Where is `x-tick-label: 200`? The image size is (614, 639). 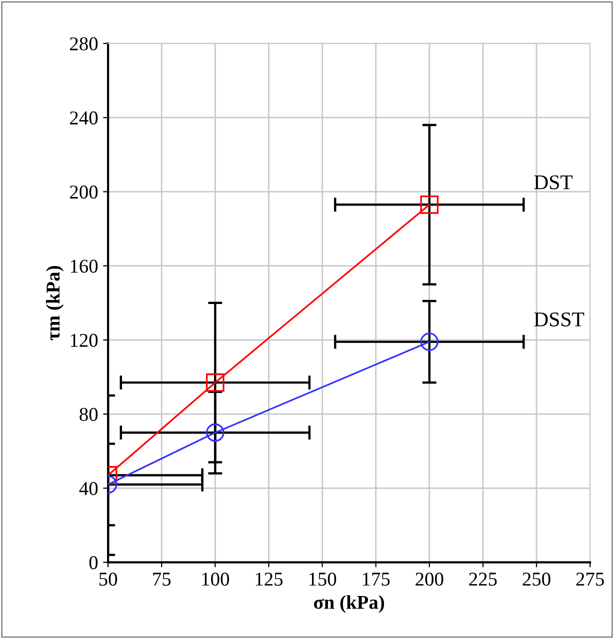 x-tick-label: 200 is located at coordinates (430, 579).